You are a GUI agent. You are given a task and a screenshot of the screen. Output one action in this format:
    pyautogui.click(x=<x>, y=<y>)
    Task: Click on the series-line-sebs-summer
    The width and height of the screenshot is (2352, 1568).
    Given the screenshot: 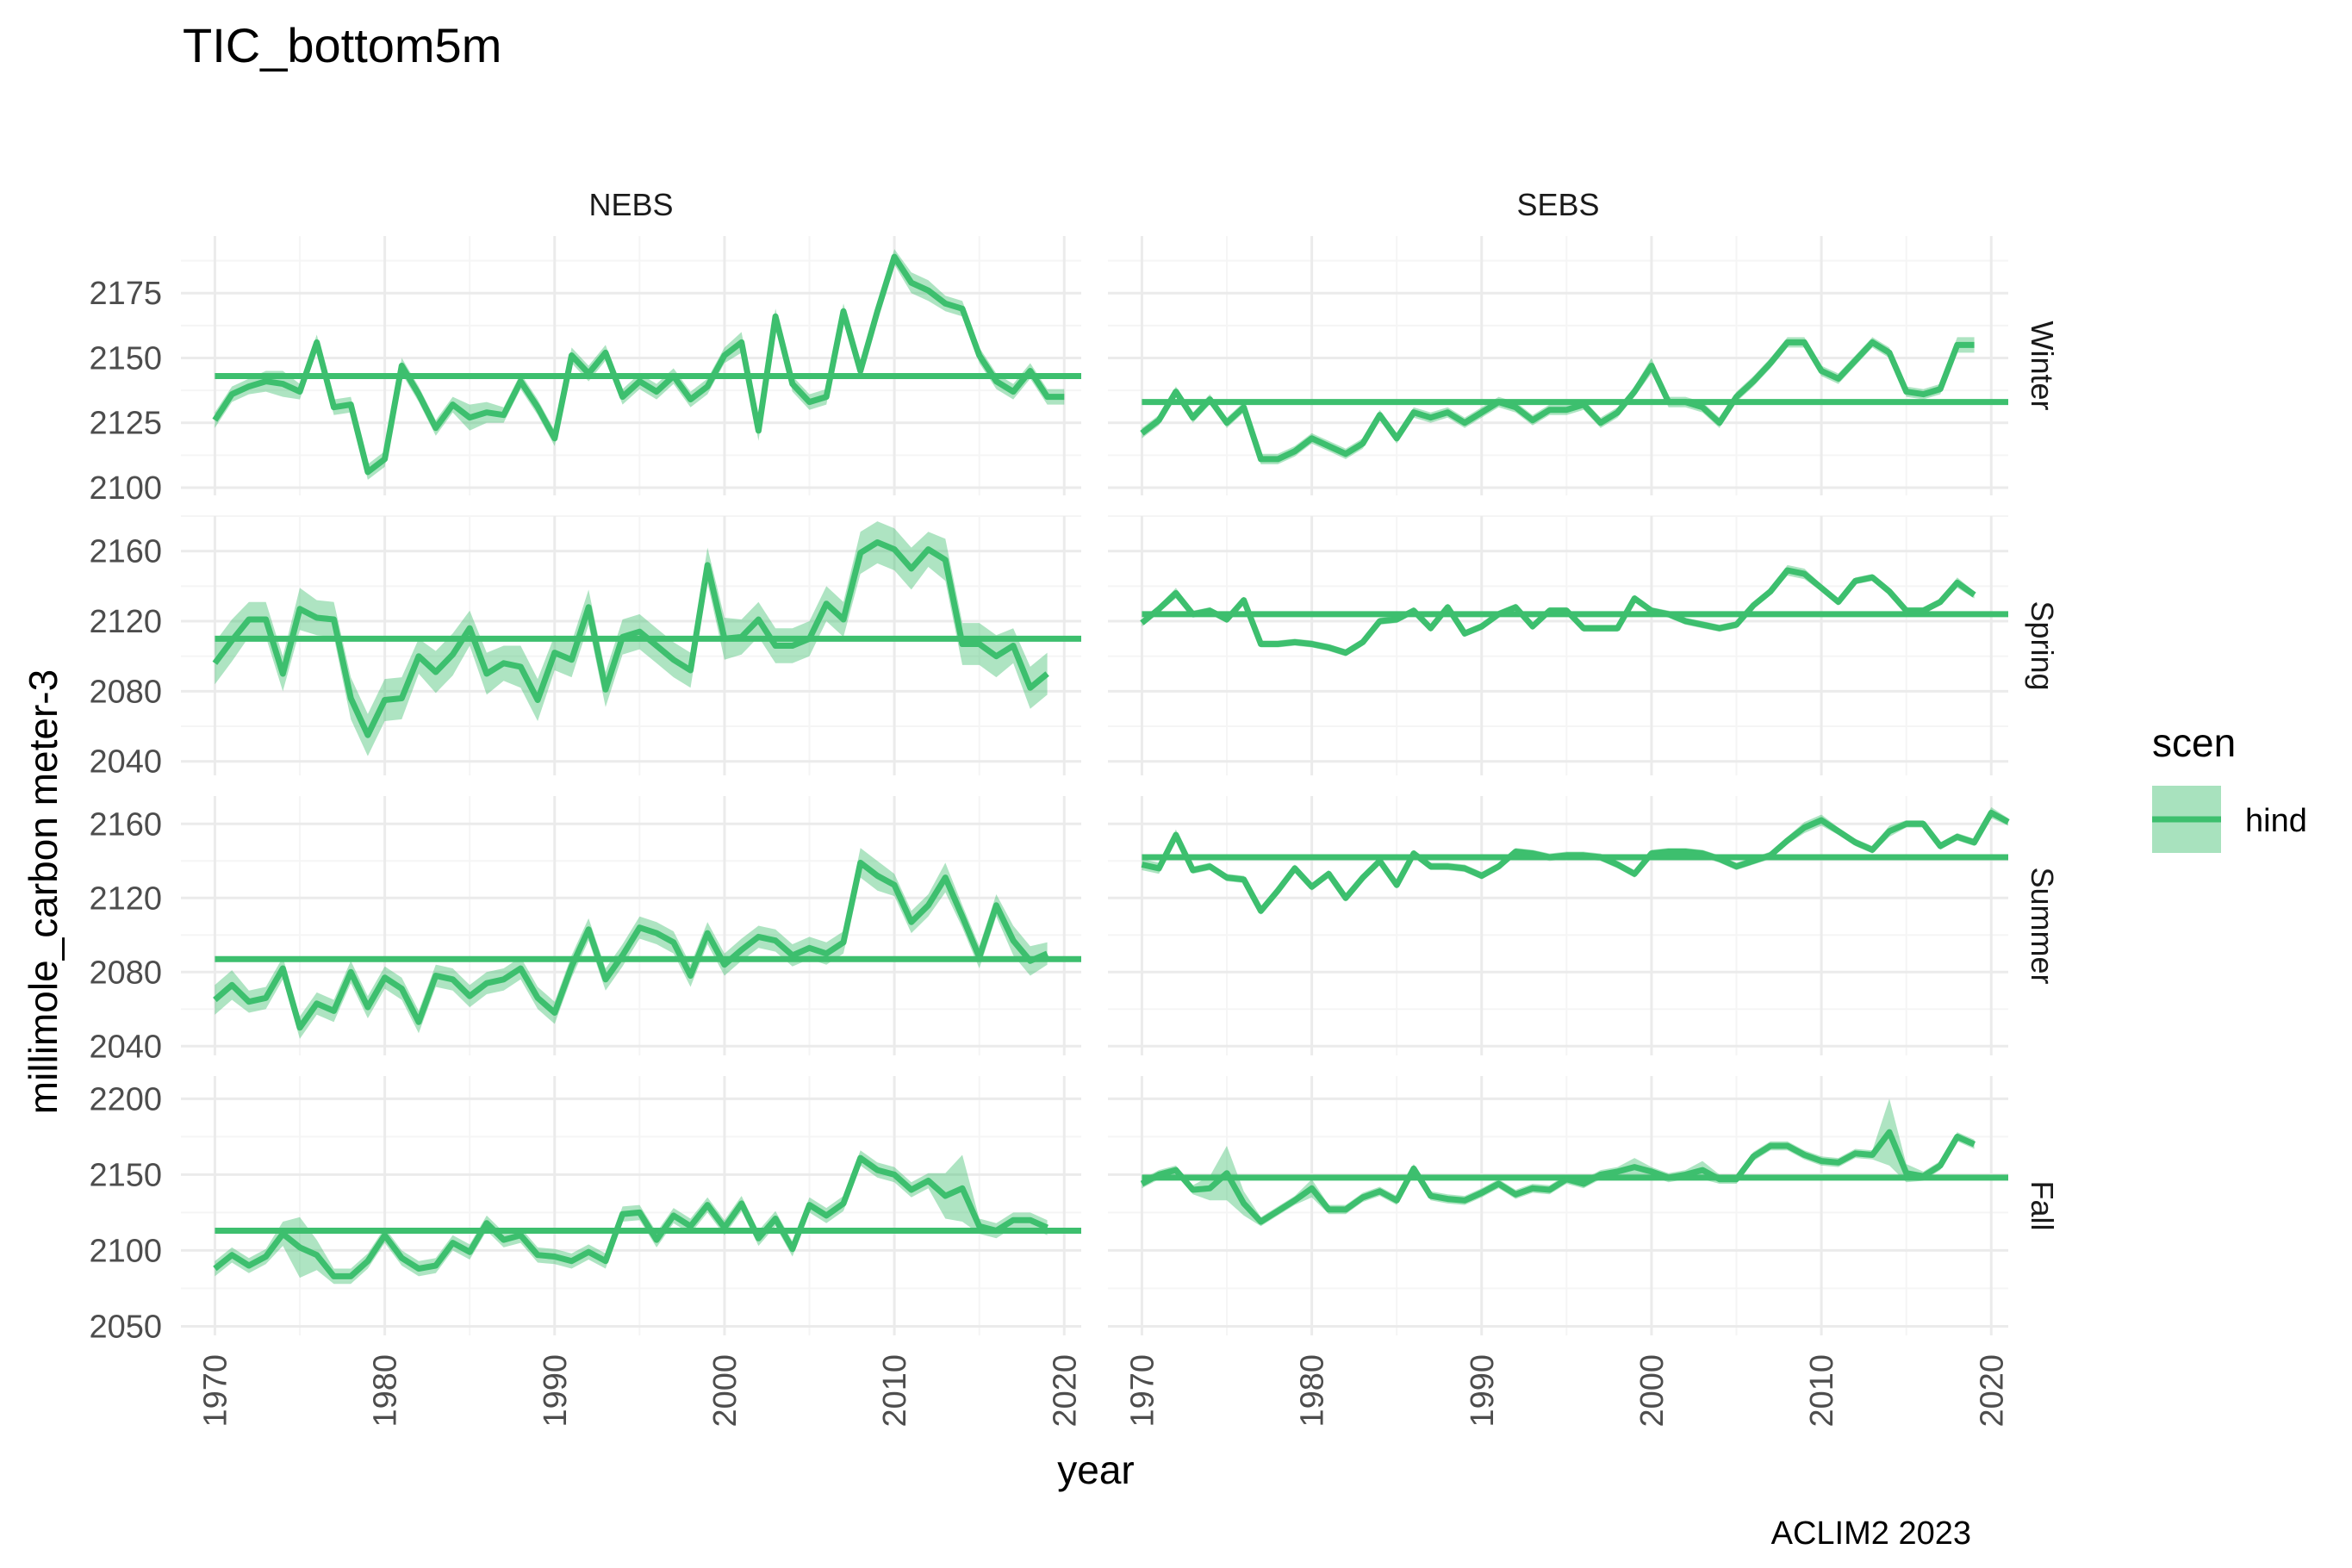 What is the action you would take?
    pyautogui.click(x=1576, y=862)
    